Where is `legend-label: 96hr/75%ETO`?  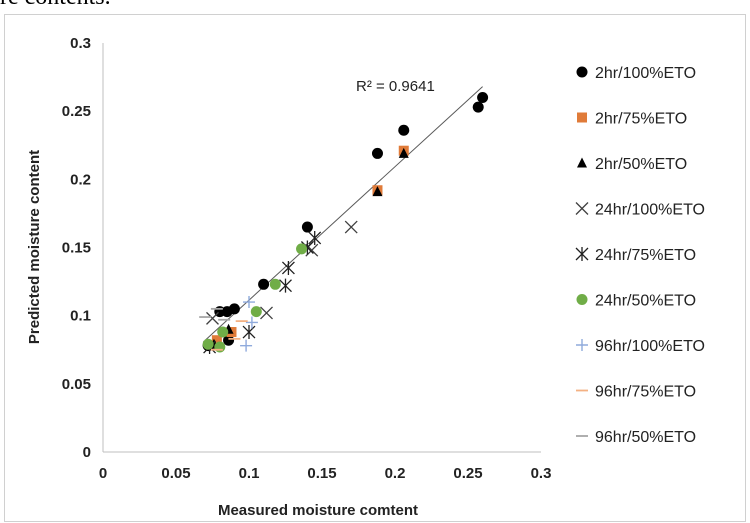 legend-label: 96hr/75%ETO is located at coordinates (645, 392).